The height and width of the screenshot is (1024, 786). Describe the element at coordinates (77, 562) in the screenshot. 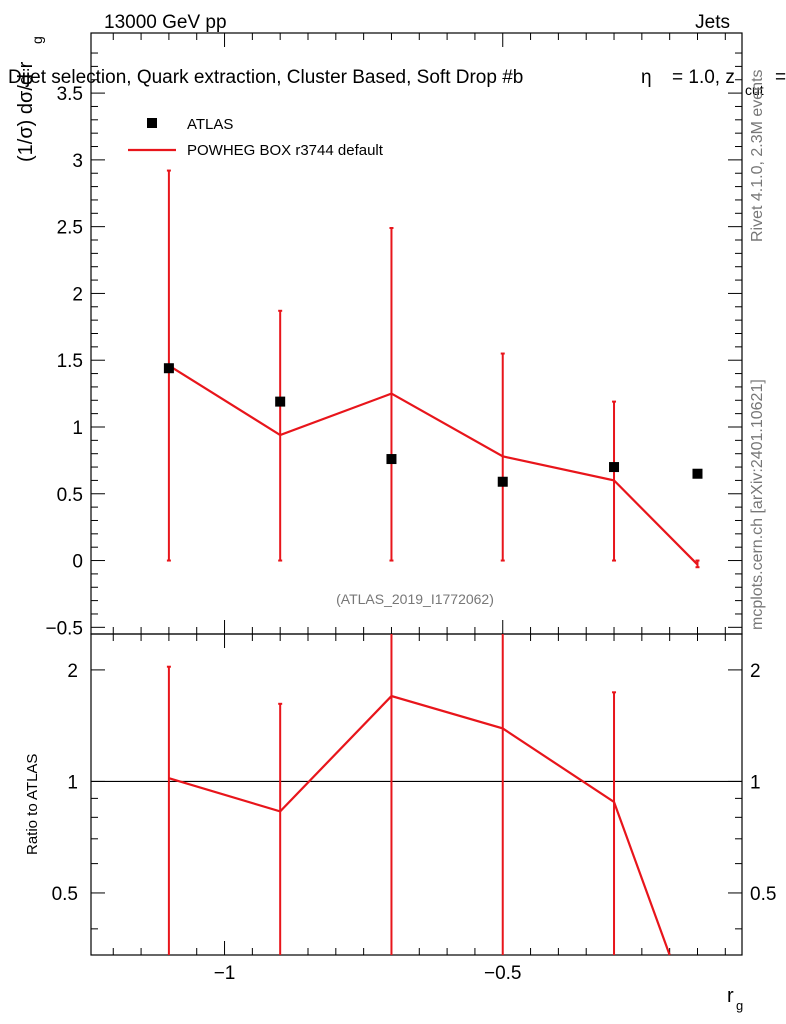

I see `main-y-tick-label: 0` at that location.